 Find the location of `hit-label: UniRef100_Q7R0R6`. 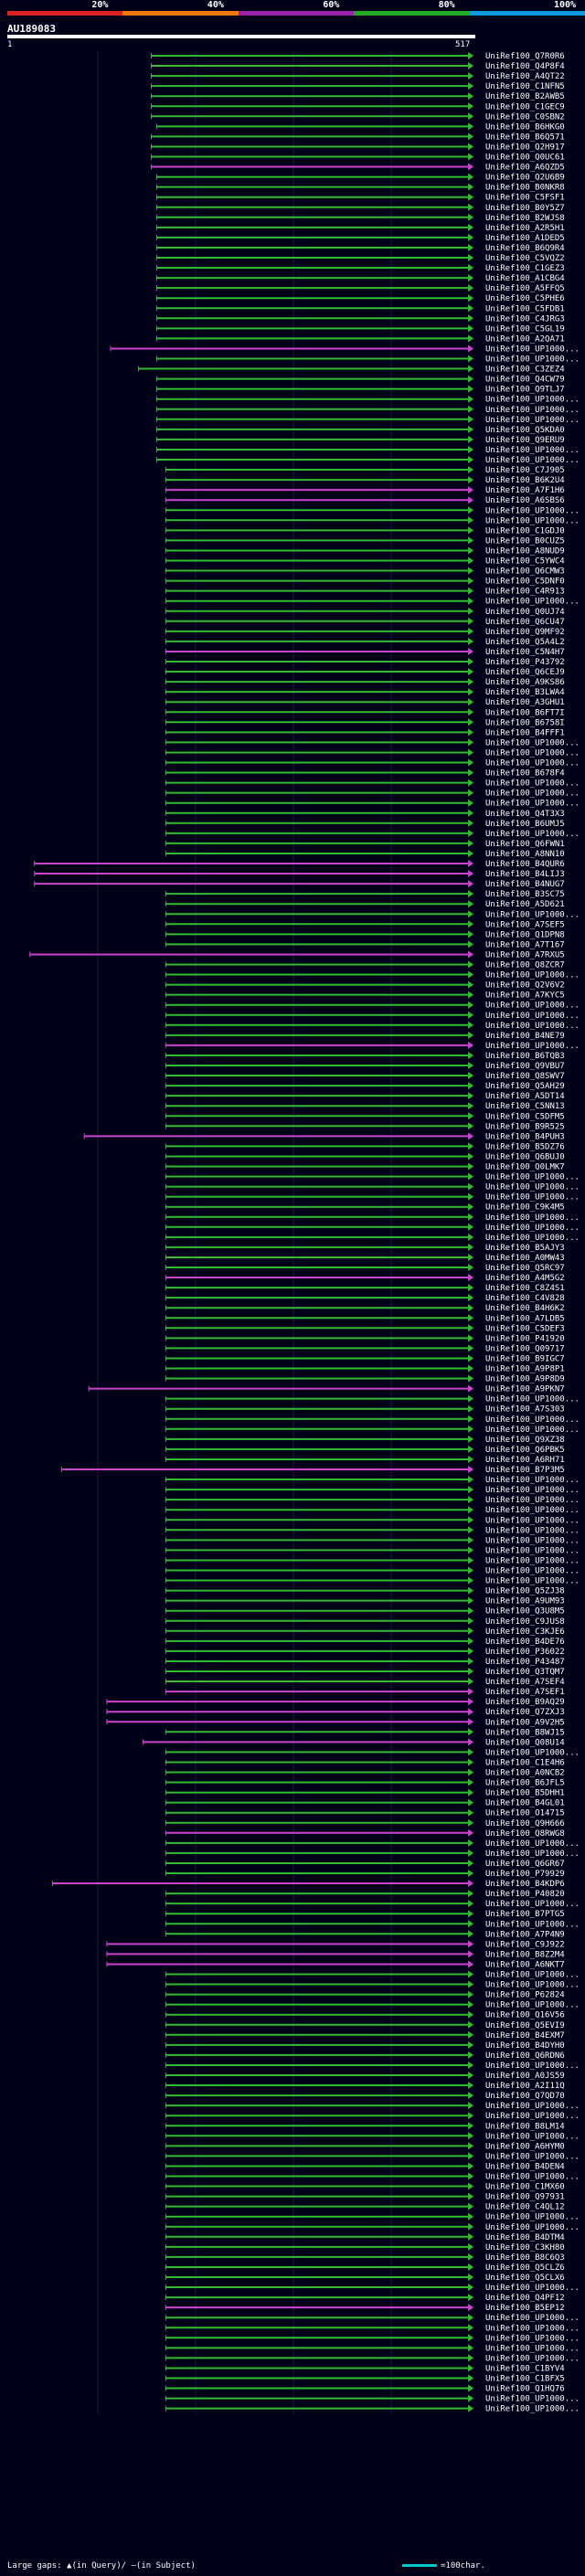

hit-label: UniRef100_Q7R0R6 is located at coordinates (525, 56).